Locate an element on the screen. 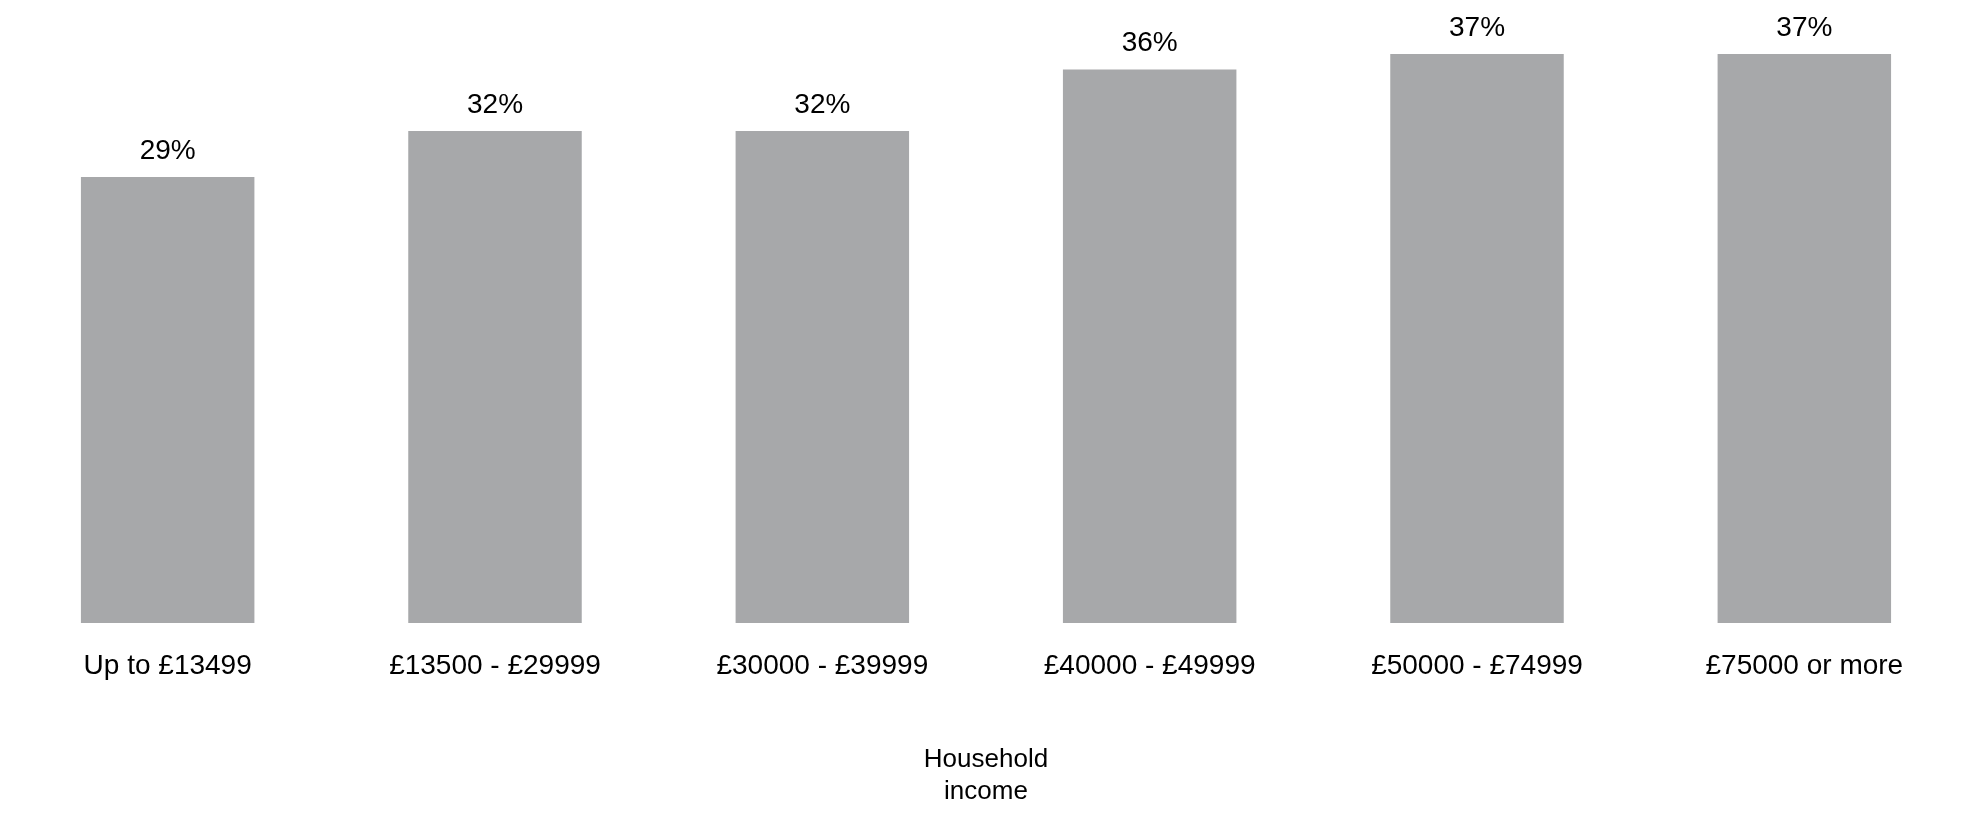  data-label: 29% is located at coordinates (167, 149).